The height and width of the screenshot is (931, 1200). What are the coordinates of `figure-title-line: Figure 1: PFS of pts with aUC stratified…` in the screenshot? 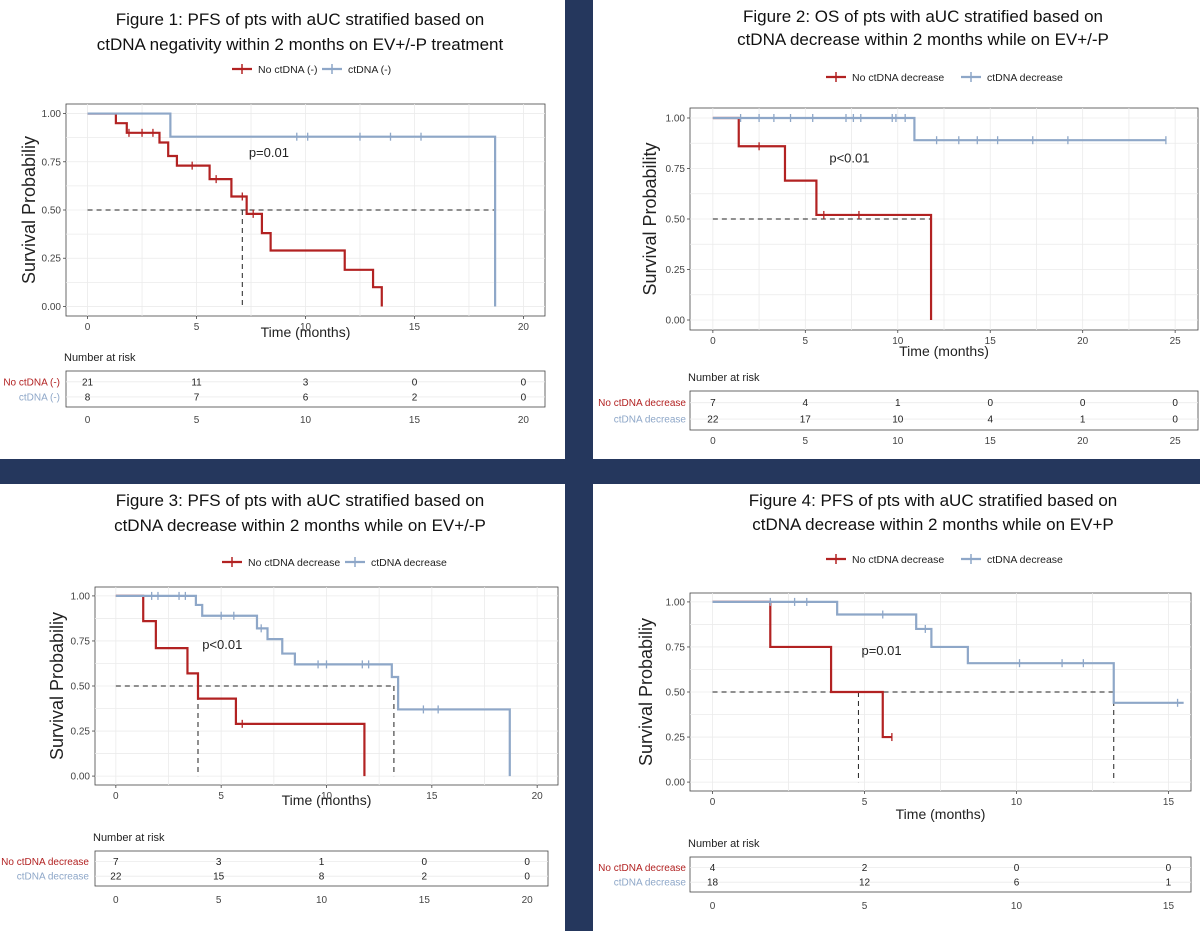 It's located at (300, 19).